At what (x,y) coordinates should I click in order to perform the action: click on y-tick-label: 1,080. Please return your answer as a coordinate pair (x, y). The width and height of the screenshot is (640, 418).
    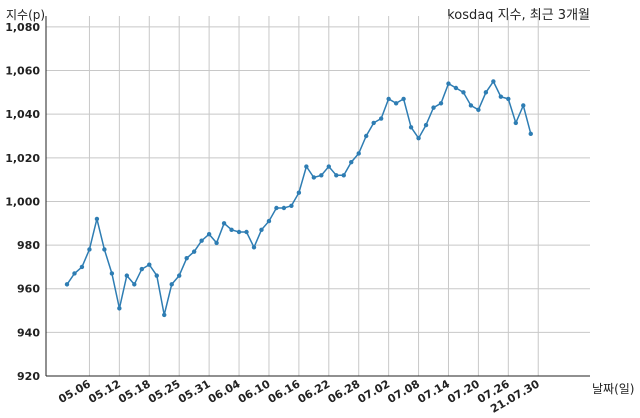
    Looking at the image, I should click on (22, 27).